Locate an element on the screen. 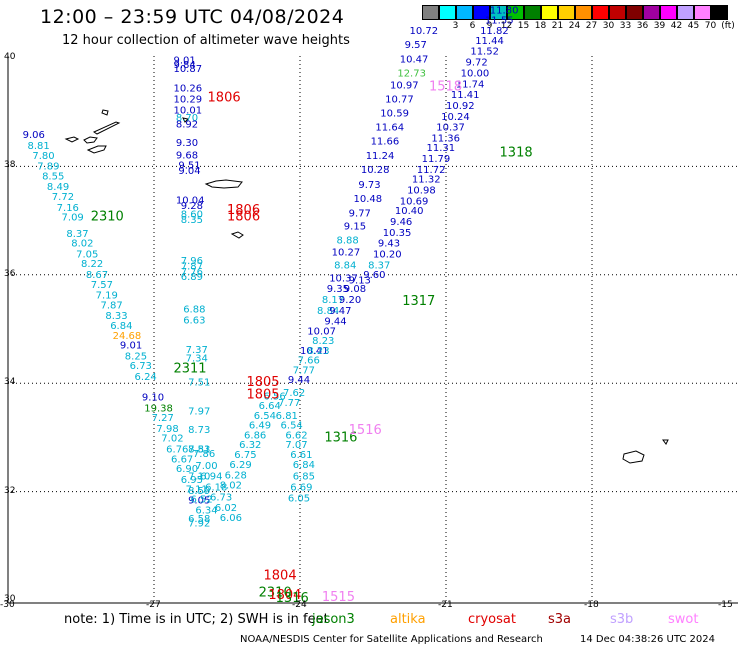  swh-value-label: 7.11 is located at coordinates (197, 490).